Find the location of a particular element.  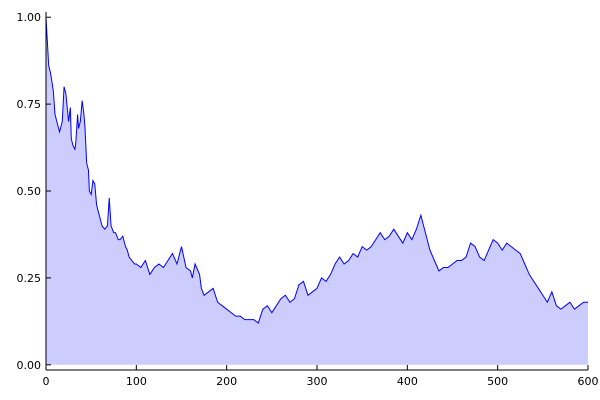

x-tick-label: 500 is located at coordinates (497, 381).